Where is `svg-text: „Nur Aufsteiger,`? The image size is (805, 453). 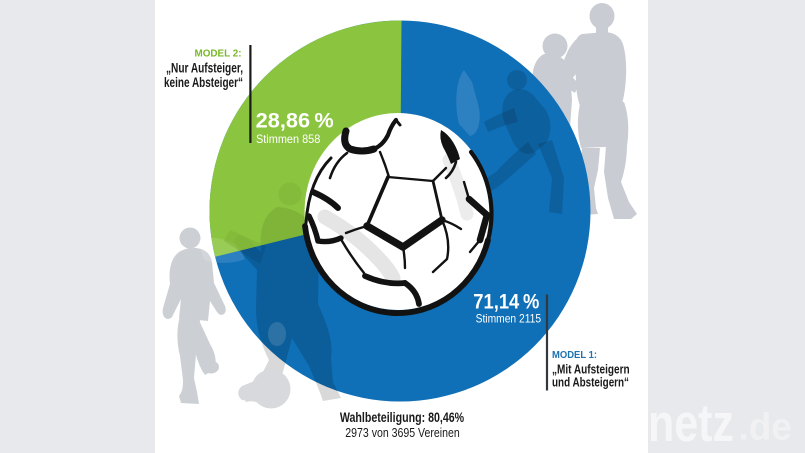 svg-text: „Nur Aufsteiger, is located at coordinates (204, 68).